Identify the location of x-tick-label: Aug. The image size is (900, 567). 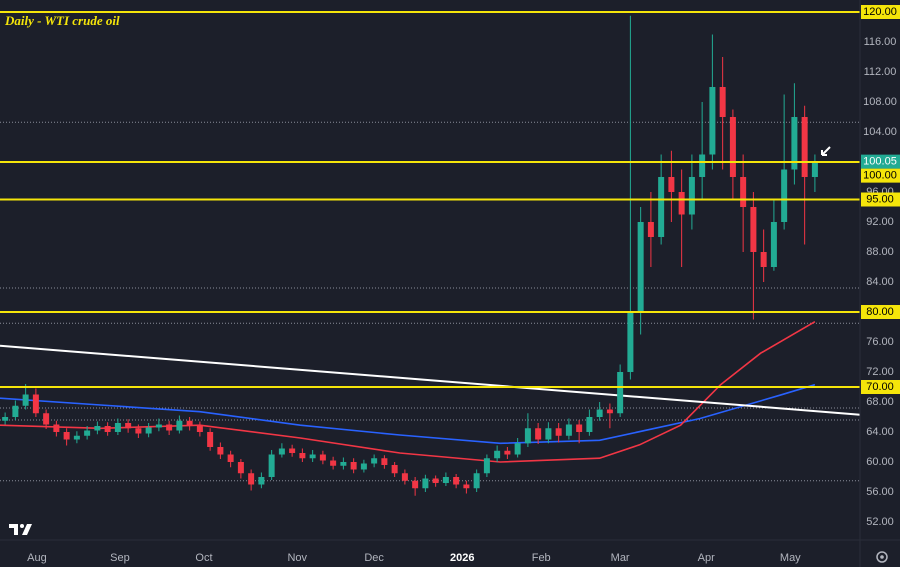
(37, 558).